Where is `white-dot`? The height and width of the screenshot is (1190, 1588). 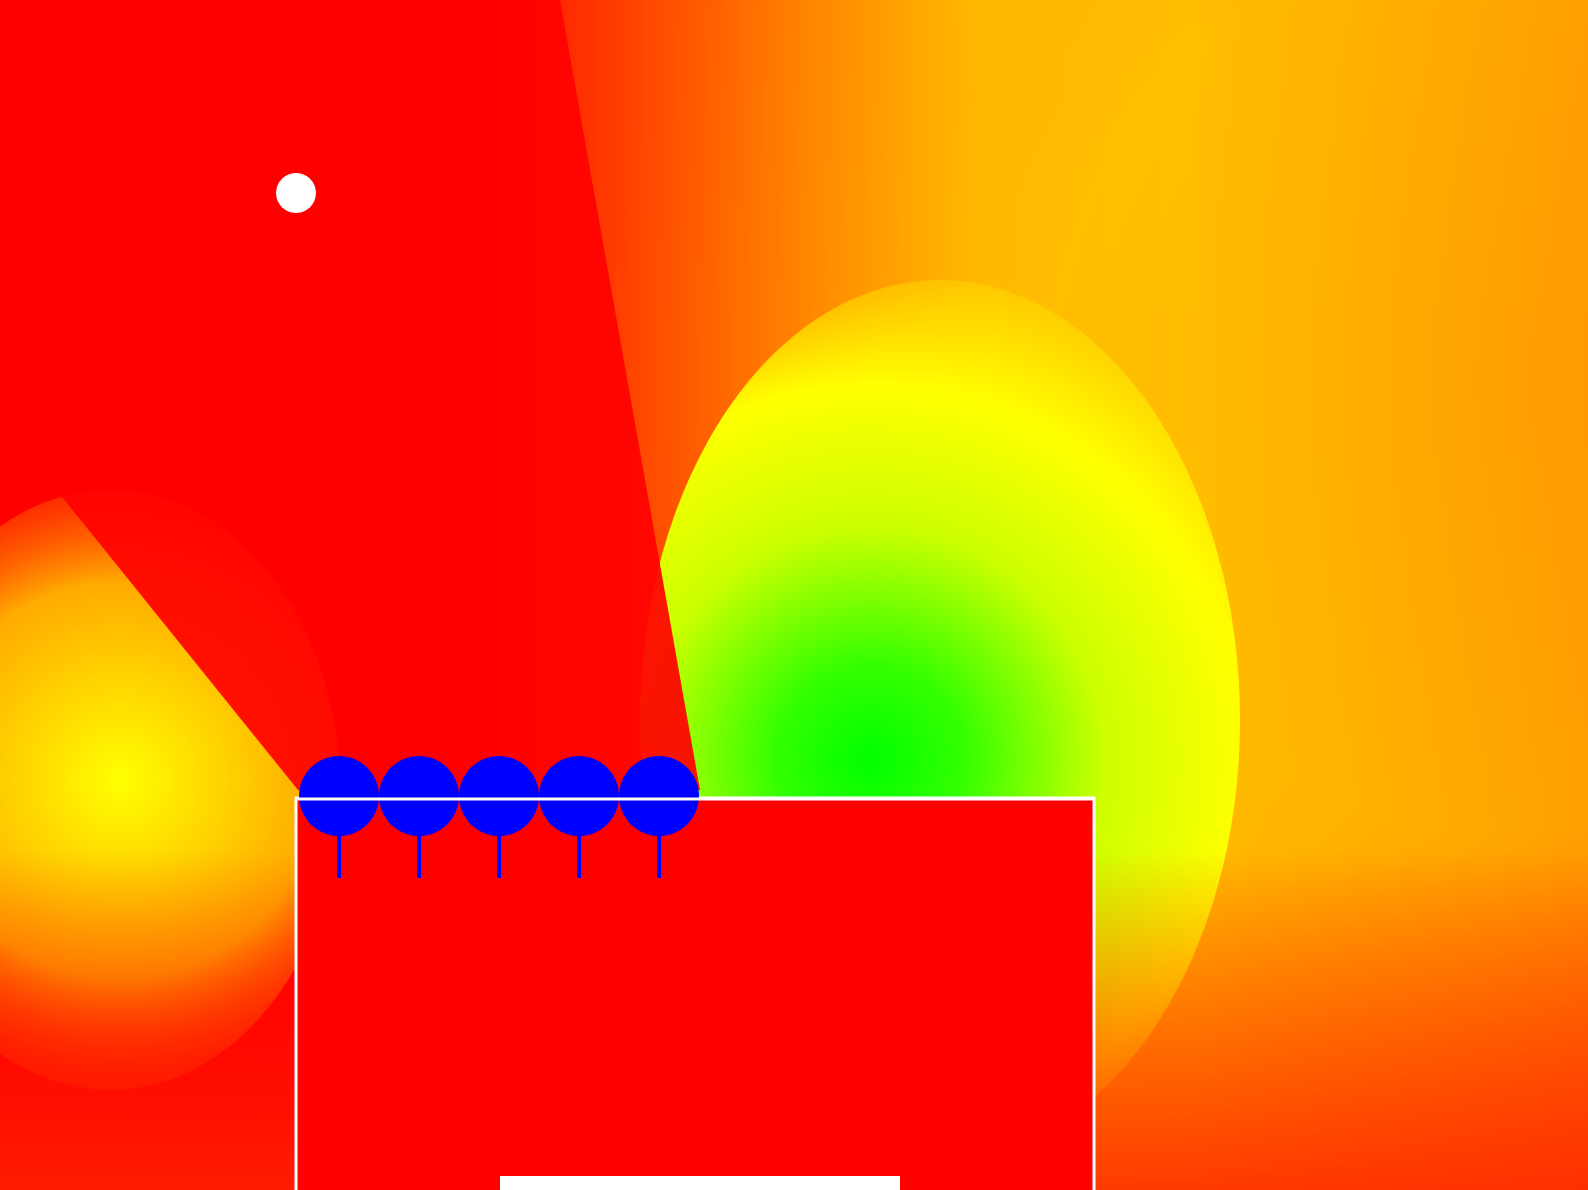
white-dot is located at coordinates (296, 193).